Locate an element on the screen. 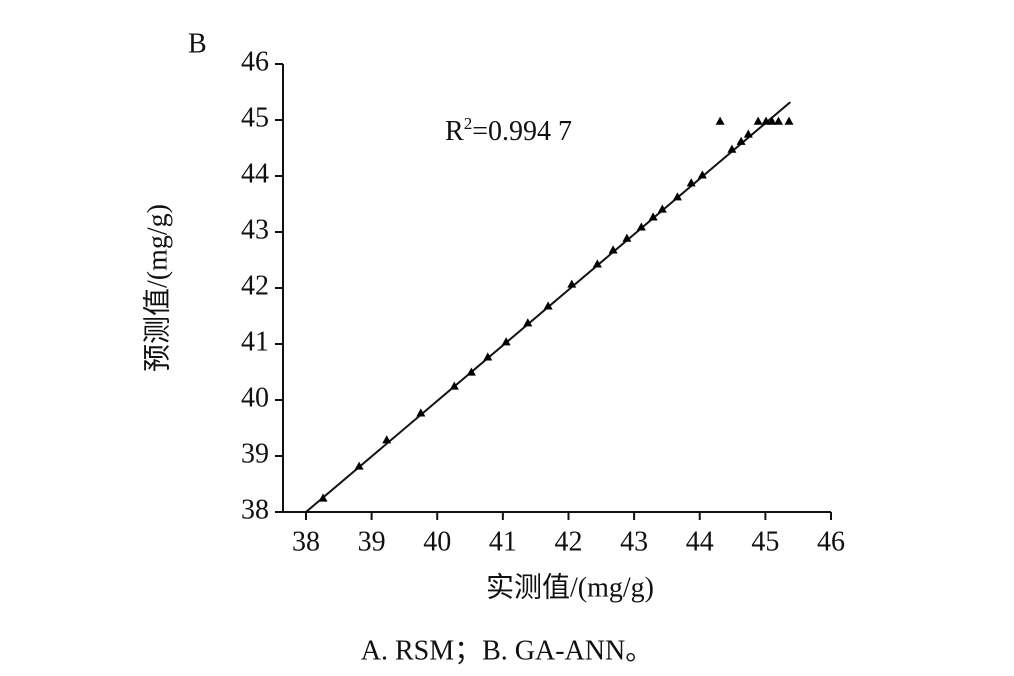  x-tick-label: 40 is located at coordinates (437, 541).